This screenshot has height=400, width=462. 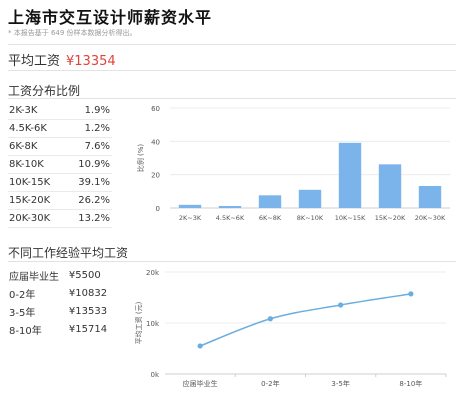 I want to click on experience-cell: 应届毕业生, so click(x=34, y=277).